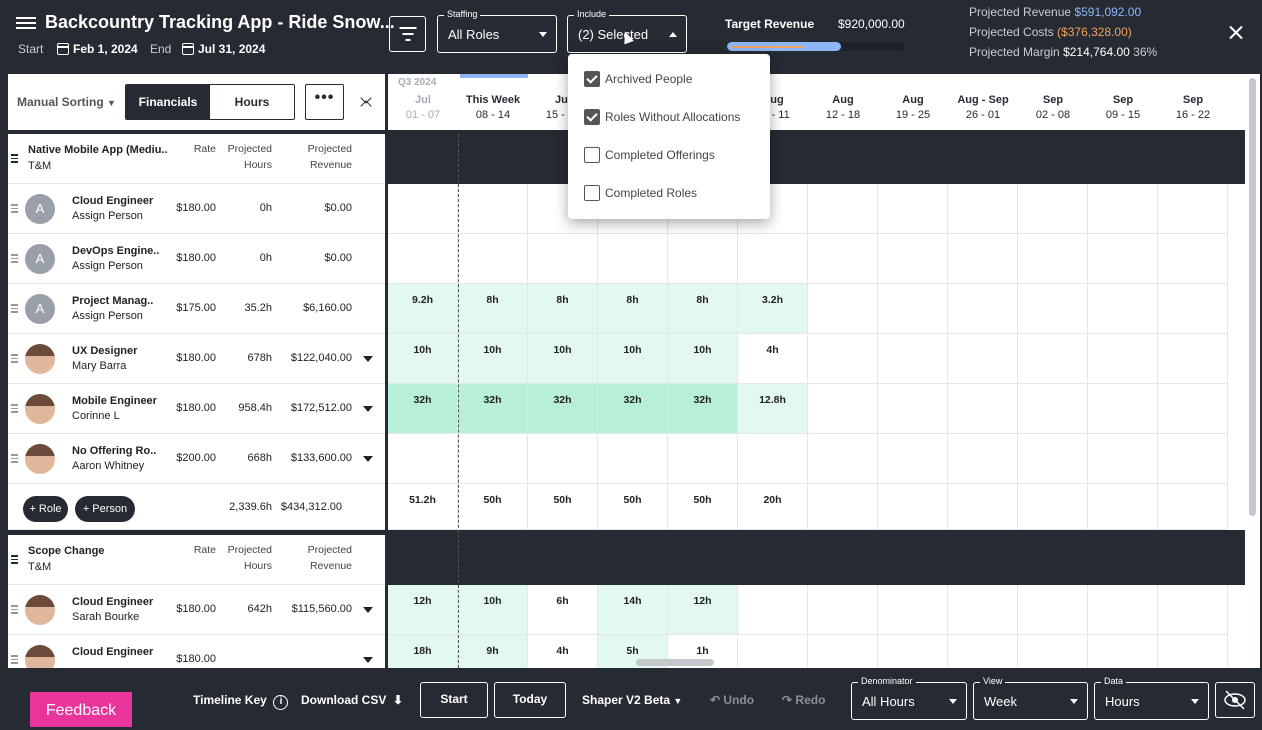  I want to click on denominator-select: Denominator All Hours, so click(909, 698).